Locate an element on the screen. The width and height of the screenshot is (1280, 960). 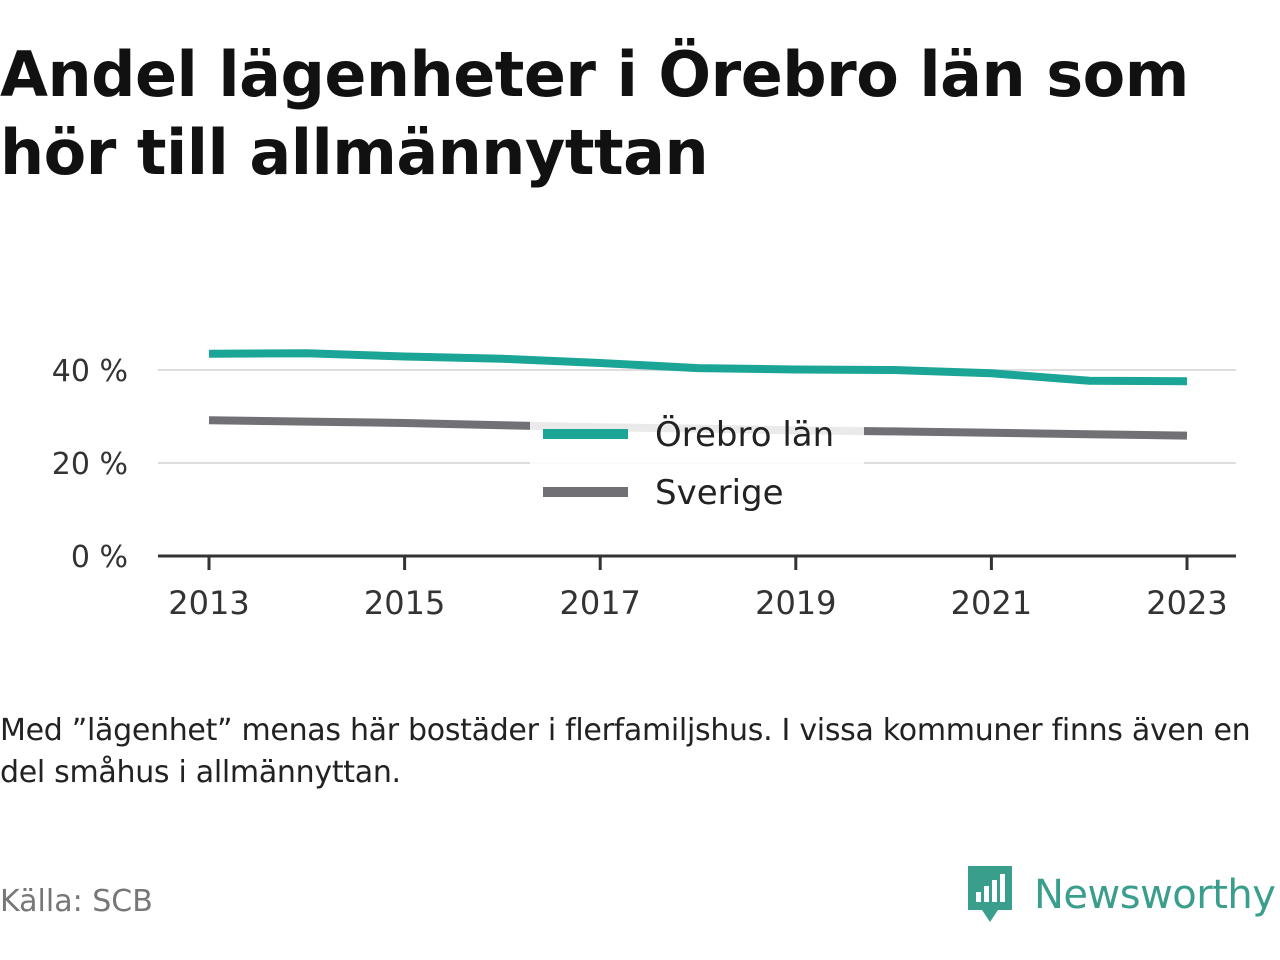
brand-logo: Newsworthy is located at coordinates (1120, 895).